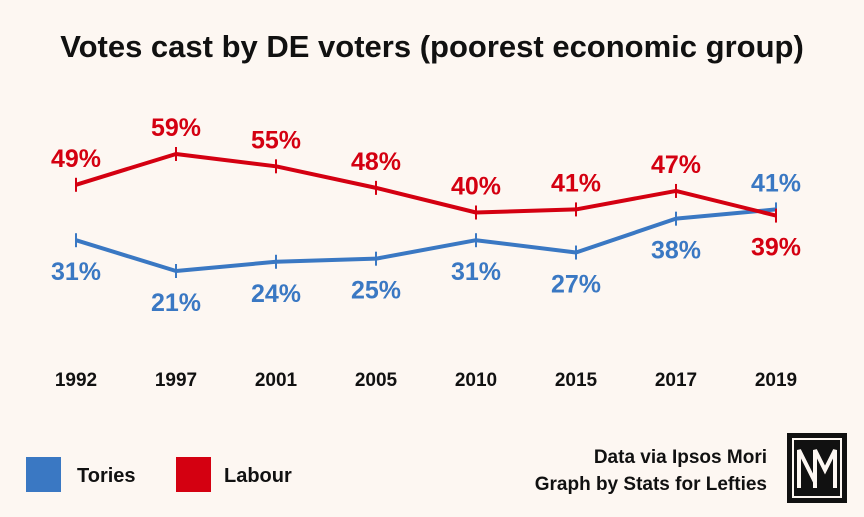  What do you see at coordinates (651, 484) in the screenshot?
I see `graph-author-credit: Graph by Stats for Lefties` at bounding box center [651, 484].